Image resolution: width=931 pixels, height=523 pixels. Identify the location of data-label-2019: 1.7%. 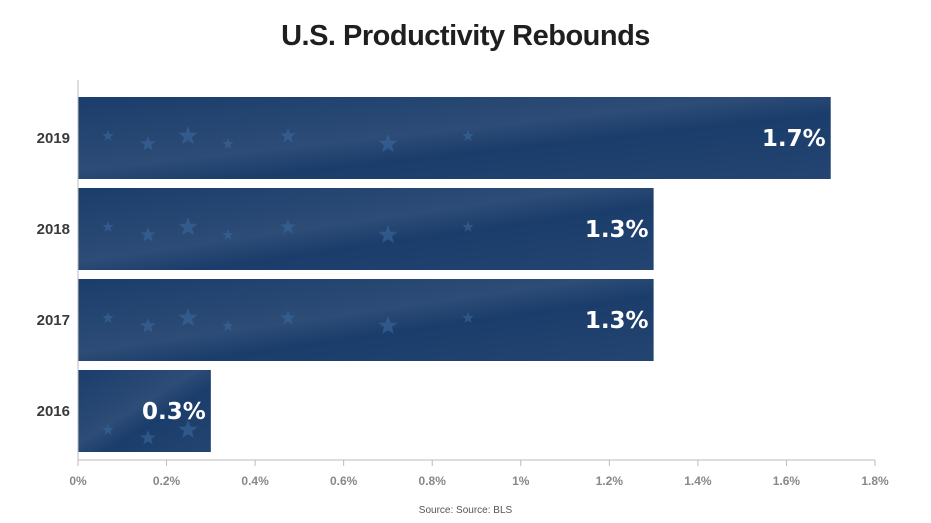
(794, 139).